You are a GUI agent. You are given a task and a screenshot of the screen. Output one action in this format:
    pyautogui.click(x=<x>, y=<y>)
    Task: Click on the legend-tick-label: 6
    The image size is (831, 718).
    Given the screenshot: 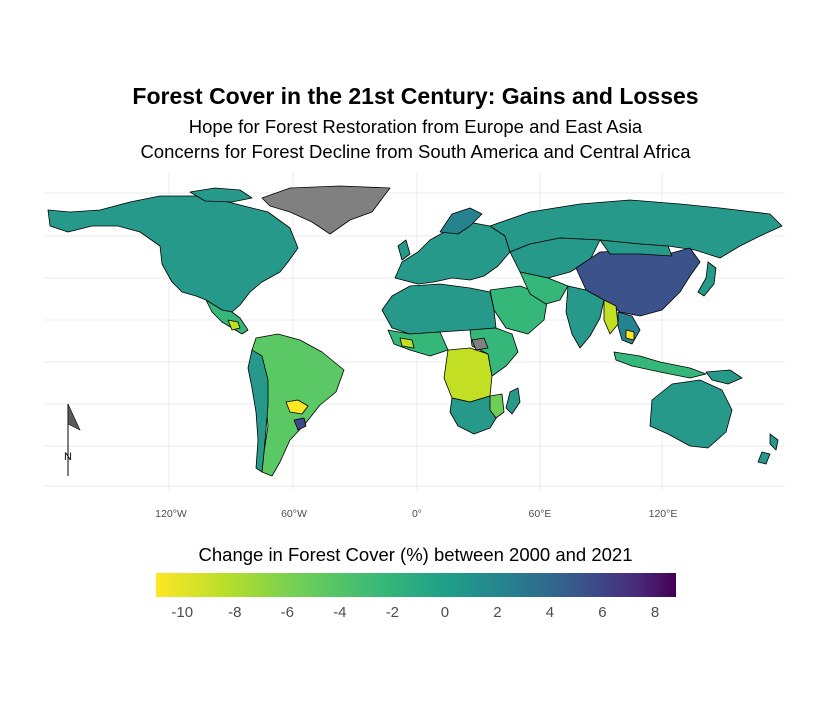 What is the action you would take?
    pyautogui.click(x=602, y=612)
    